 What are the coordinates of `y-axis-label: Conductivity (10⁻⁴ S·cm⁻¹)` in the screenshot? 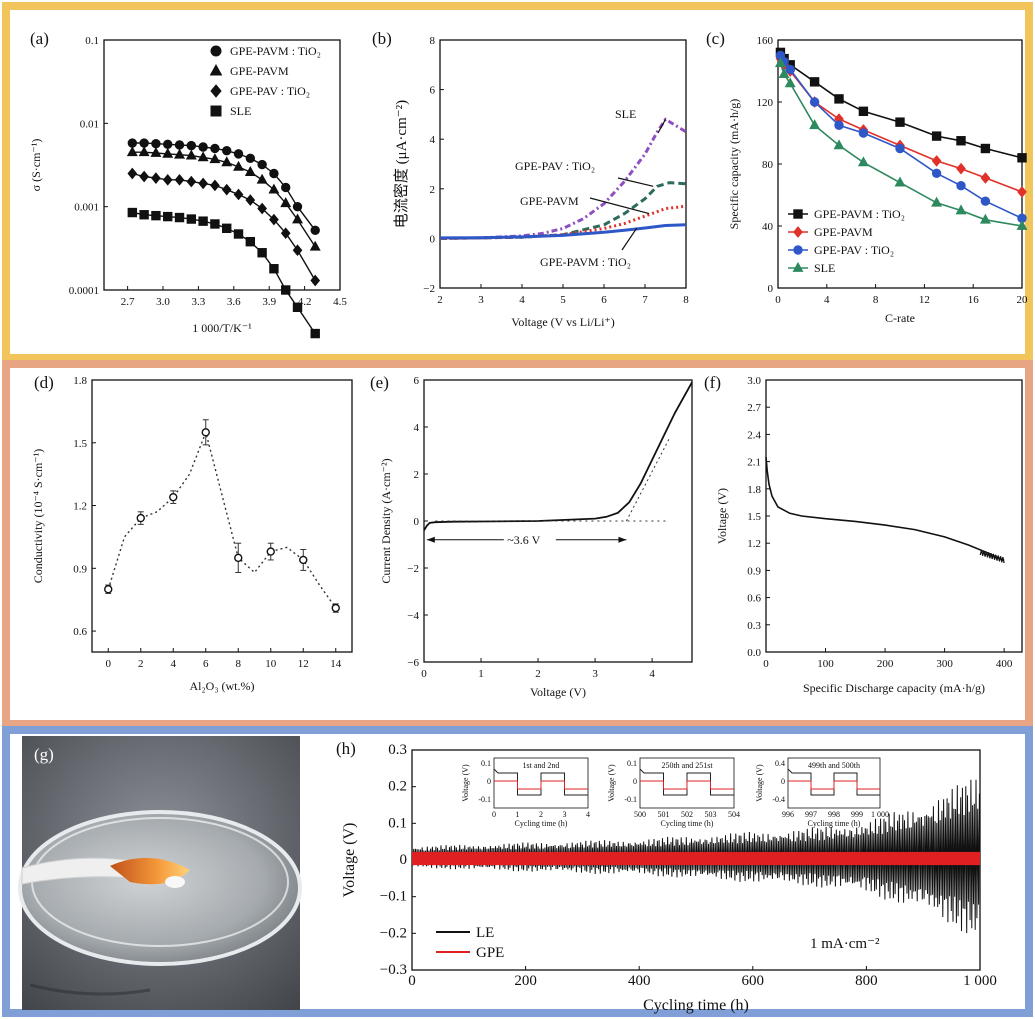 It's located at (38, 516).